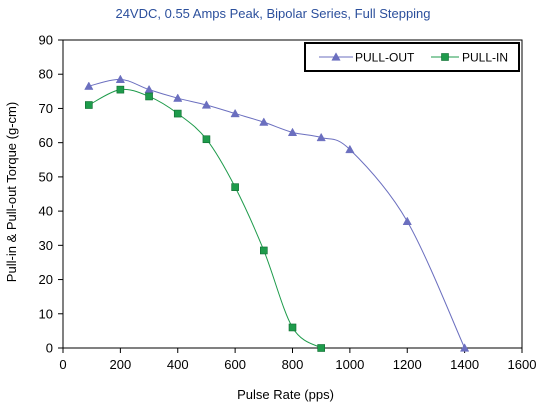 The width and height of the screenshot is (546, 405). What do you see at coordinates (385, 58) in the screenshot?
I see `legend-label-pull-out: PULL-OUT` at bounding box center [385, 58].